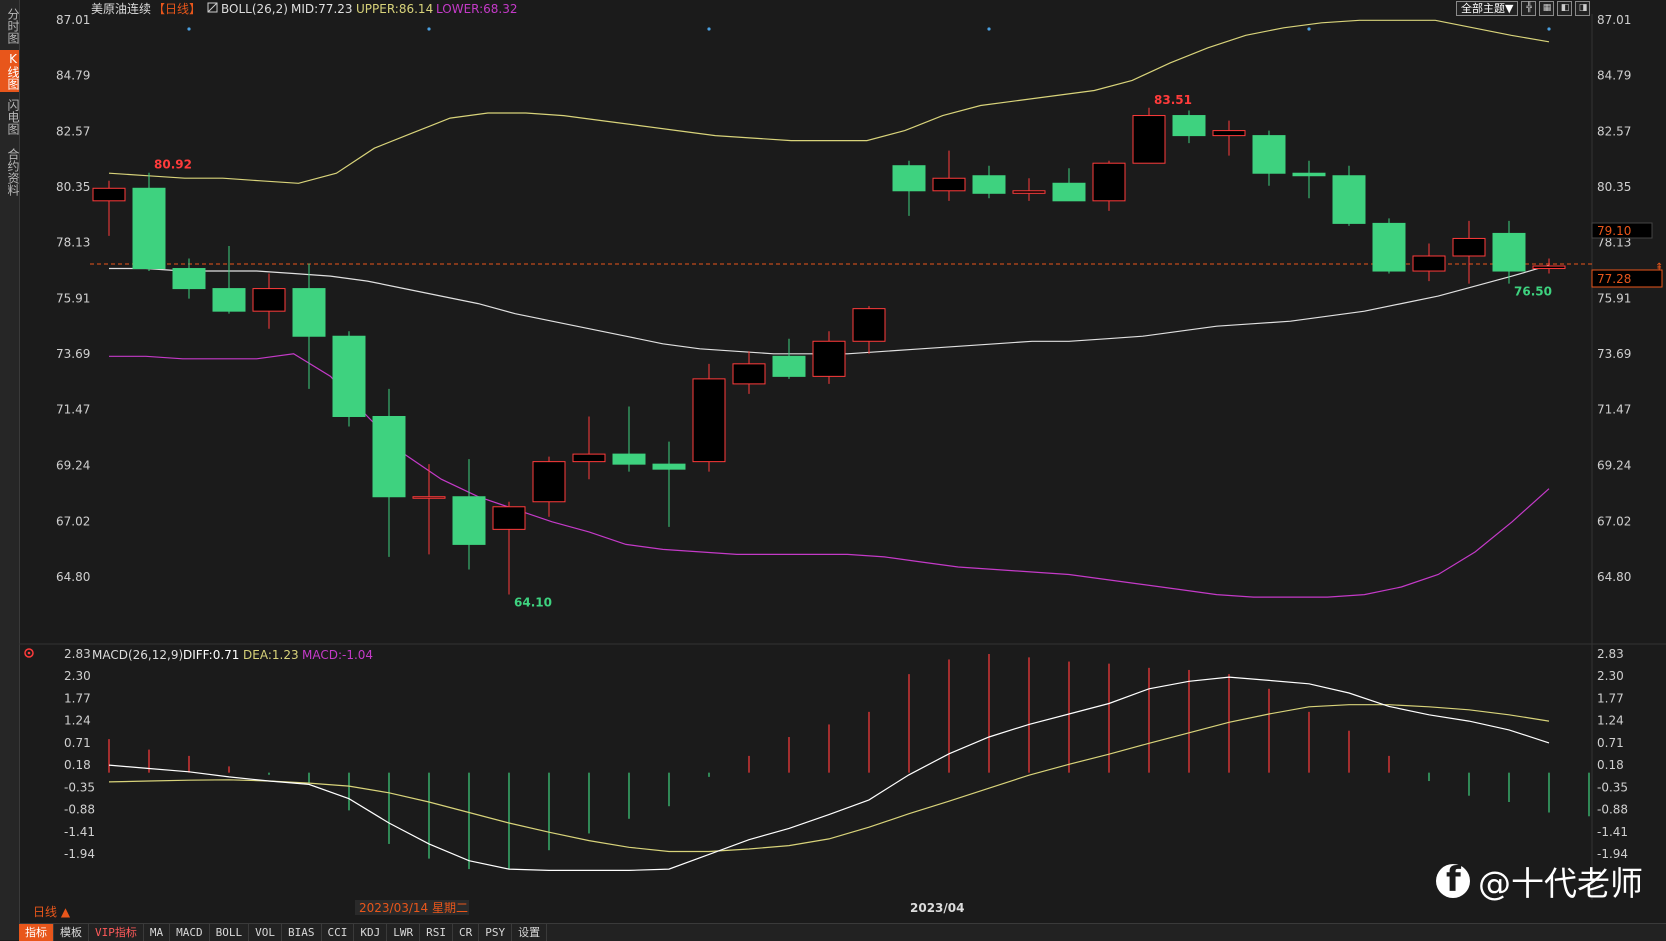 Image resolution: width=1666 pixels, height=941 pixels. I want to click on price-tick-left: 71.47, so click(73, 410).